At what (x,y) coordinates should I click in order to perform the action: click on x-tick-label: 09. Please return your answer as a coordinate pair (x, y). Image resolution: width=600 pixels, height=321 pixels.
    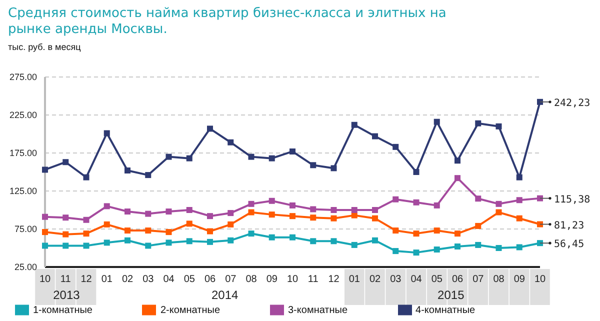
    Looking at the image, I should click on (272, 279).